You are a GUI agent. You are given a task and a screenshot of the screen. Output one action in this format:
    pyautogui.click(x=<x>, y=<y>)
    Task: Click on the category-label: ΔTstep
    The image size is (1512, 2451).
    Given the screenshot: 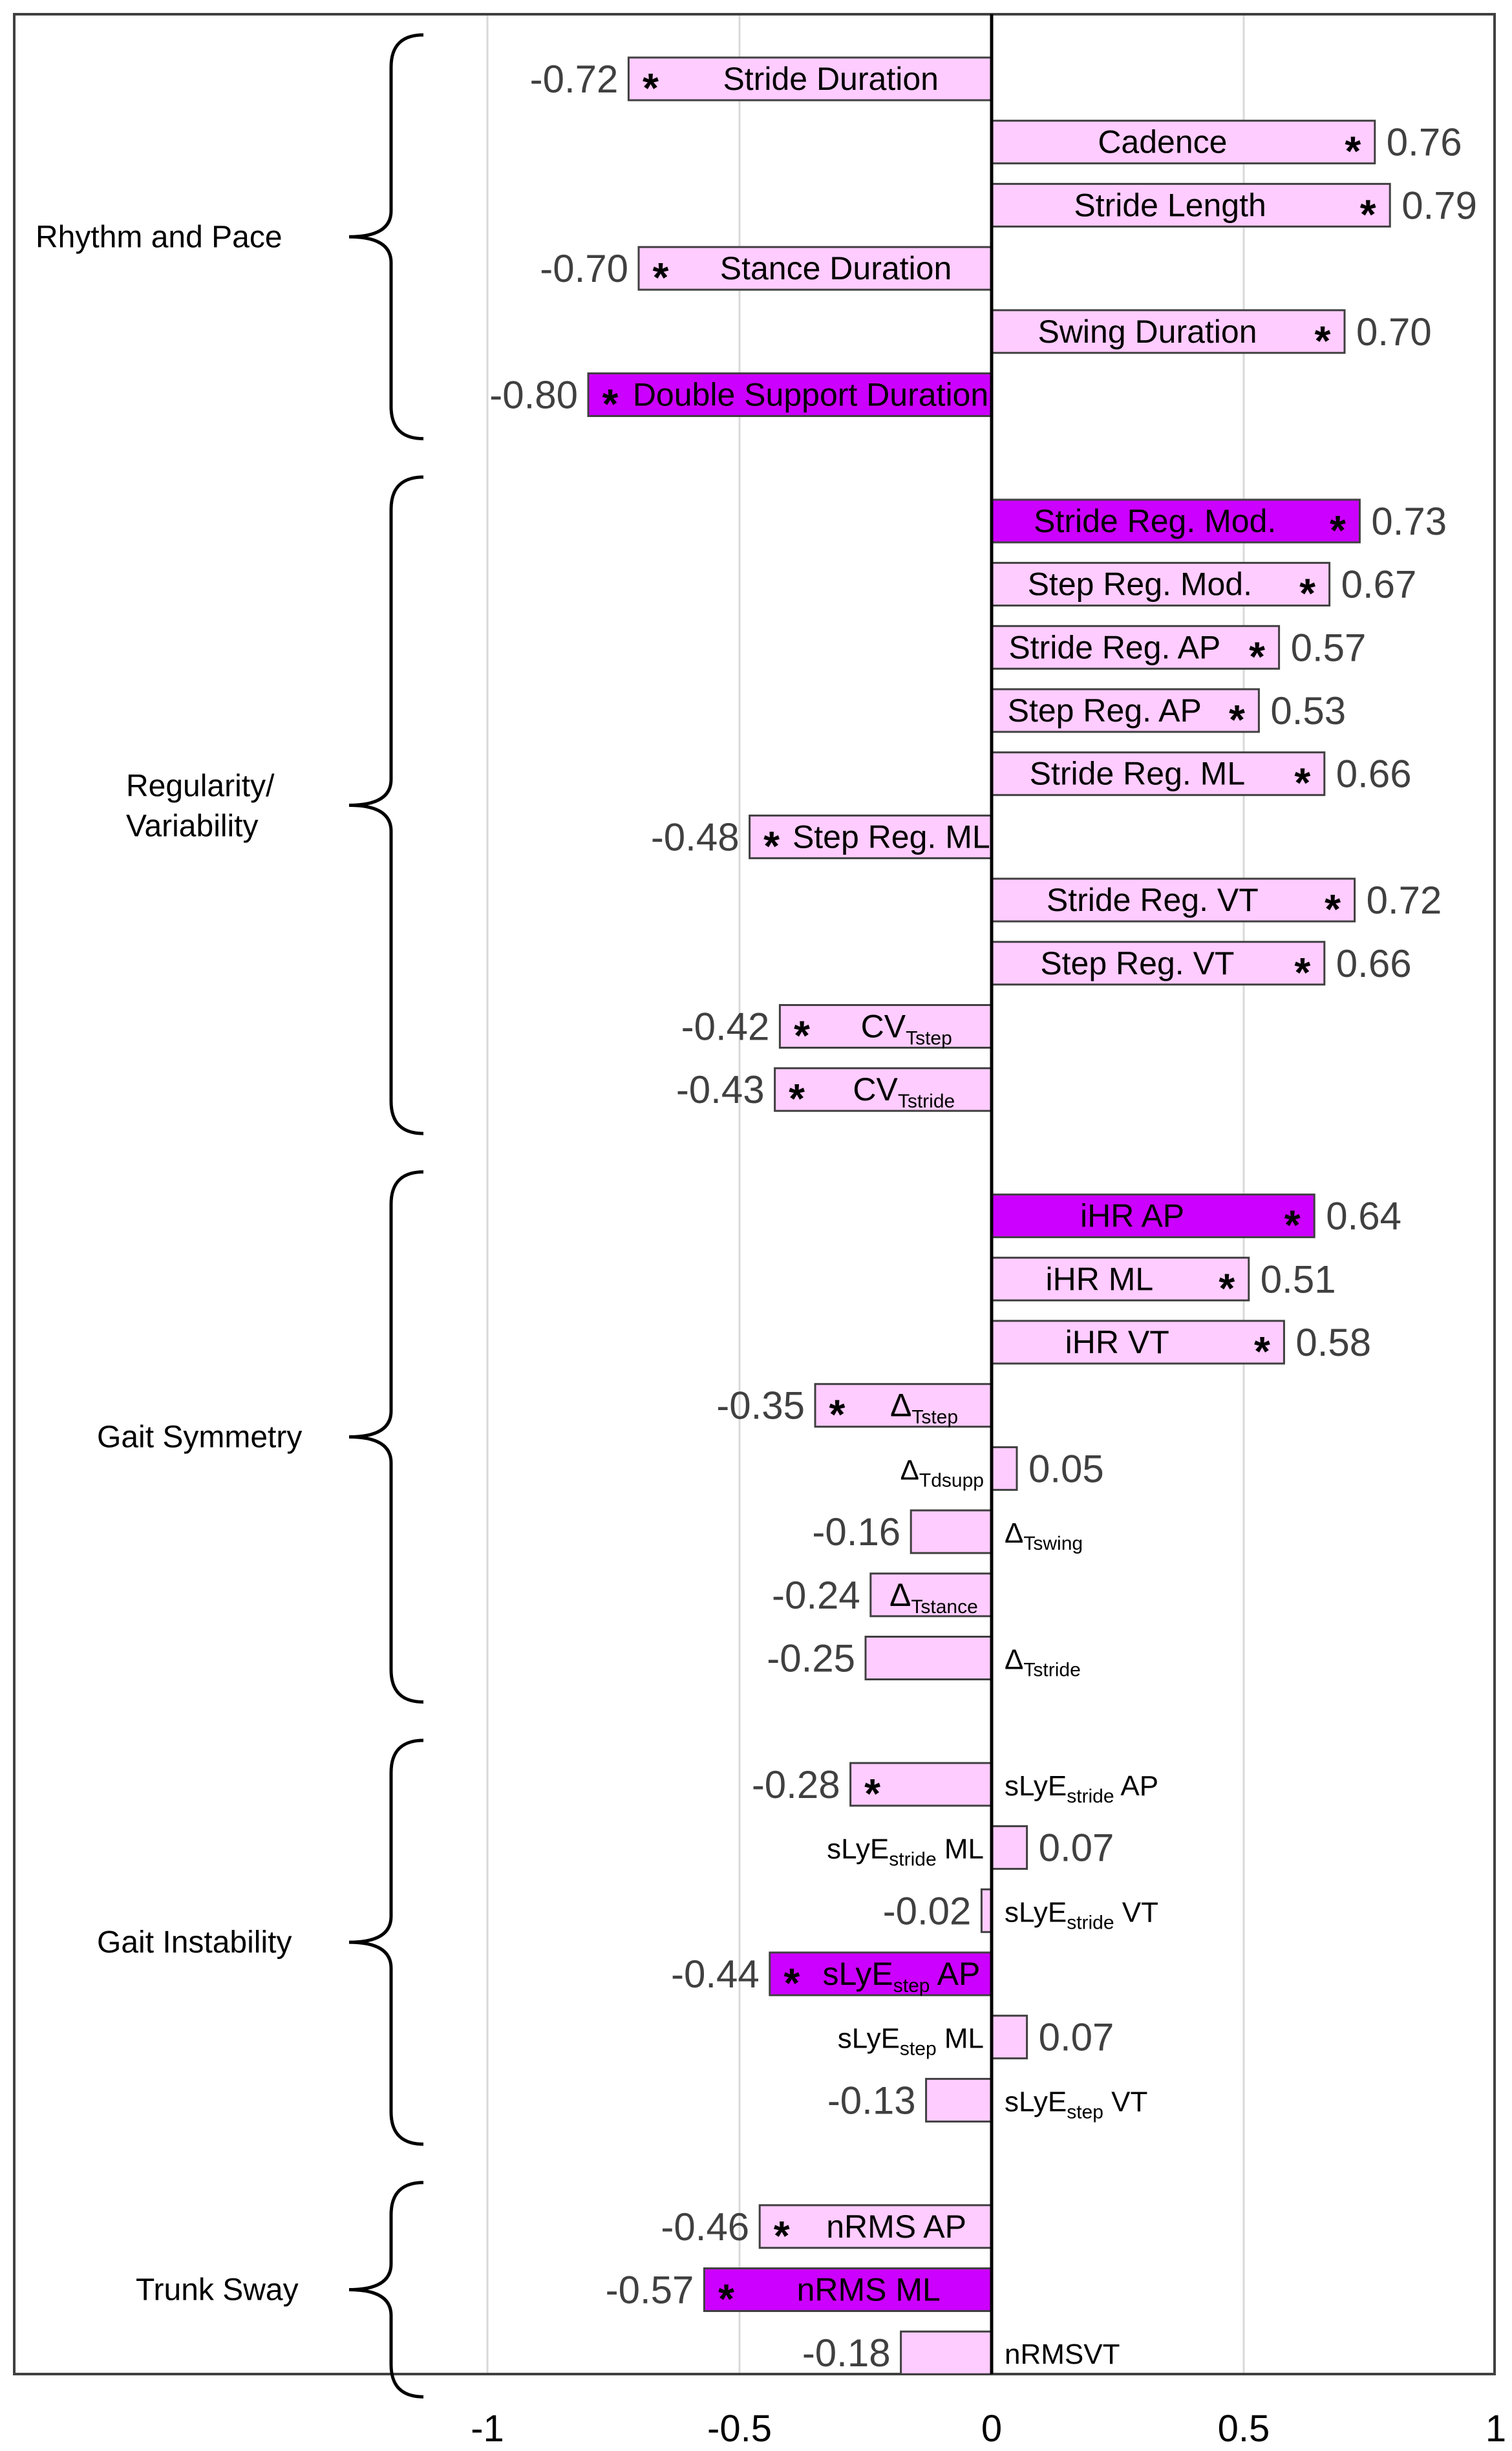 What is the action you would take?
    pyautogui.click(x=924, y=1407)
    